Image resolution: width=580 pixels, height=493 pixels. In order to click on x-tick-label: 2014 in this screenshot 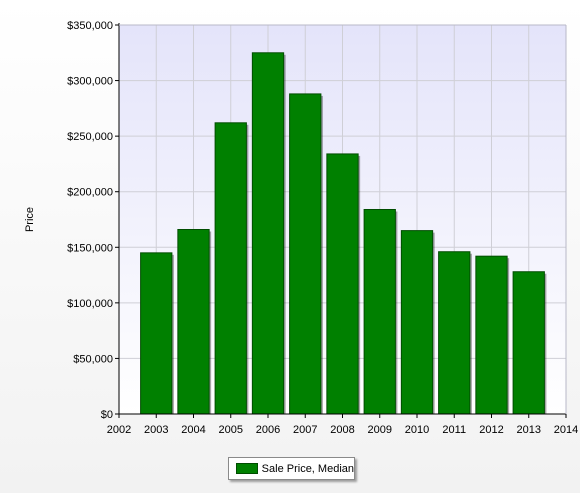, I will do `click(566, 430)`.